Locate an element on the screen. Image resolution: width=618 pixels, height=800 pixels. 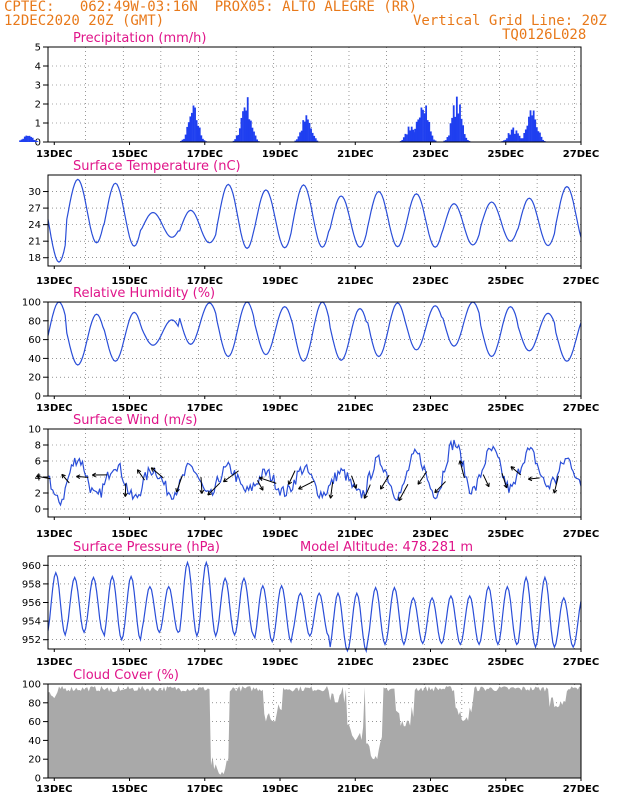
y-tick-label: 30 is located at coordinates (34, 192).